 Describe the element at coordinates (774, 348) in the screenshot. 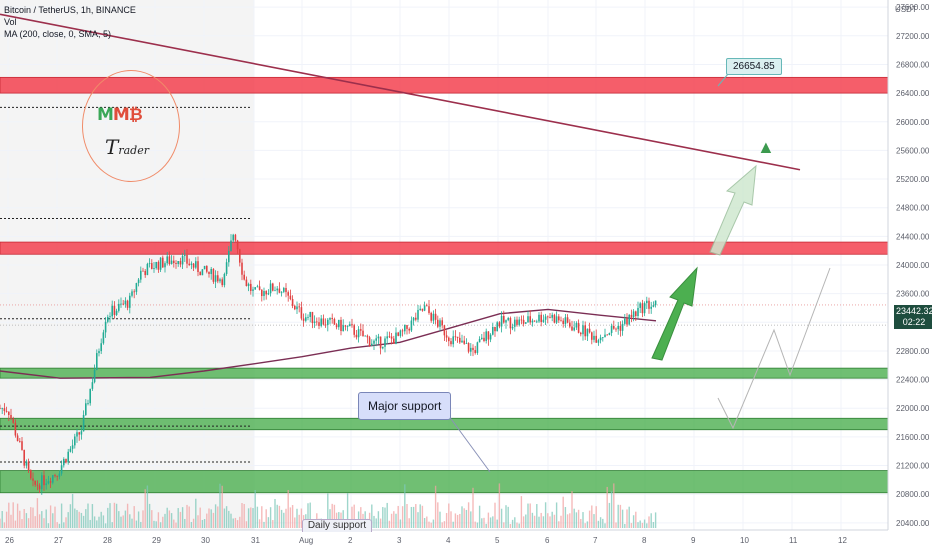

I see `projection-line` at that location.